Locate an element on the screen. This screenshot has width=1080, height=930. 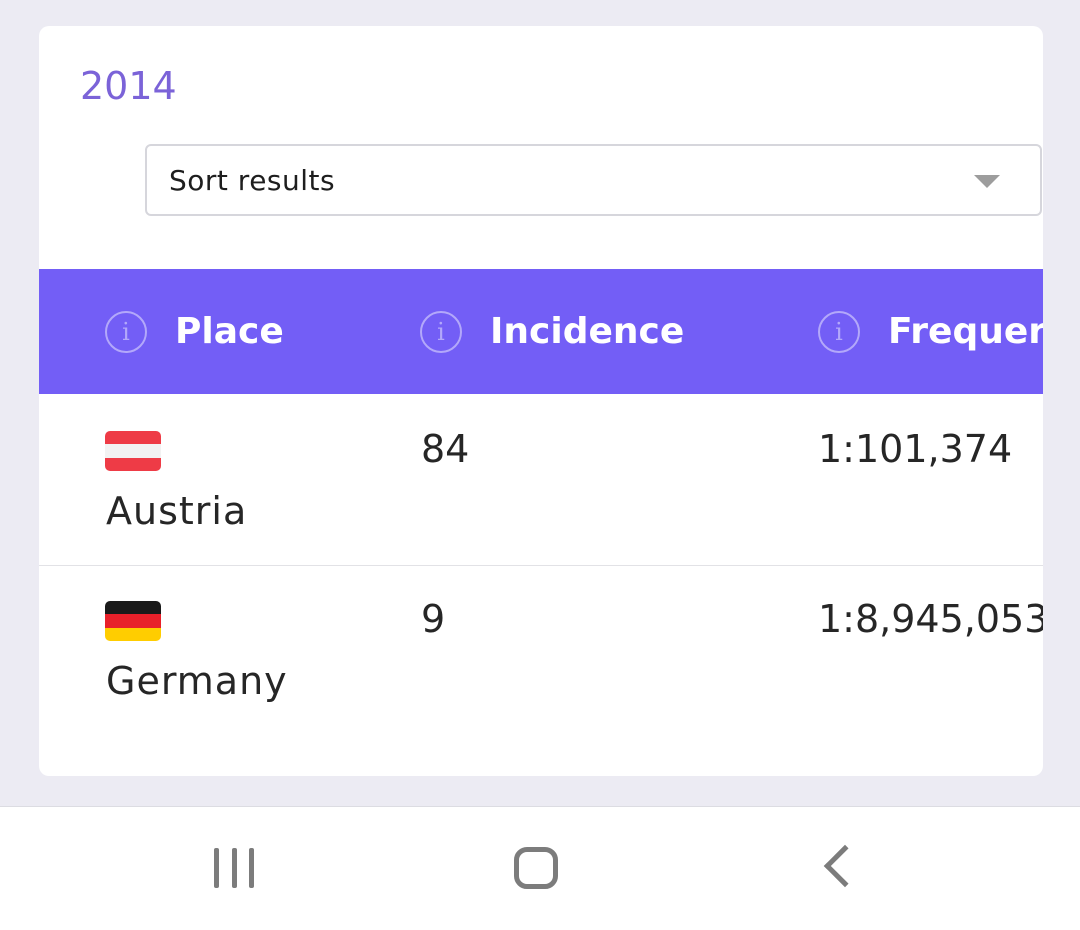
incidence-value: 9 is located at coordinates (433, 619).